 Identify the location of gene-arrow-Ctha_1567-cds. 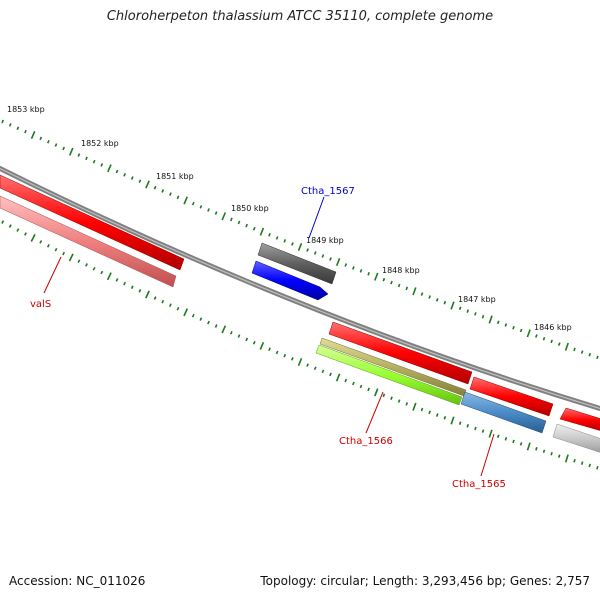
(290, 280).